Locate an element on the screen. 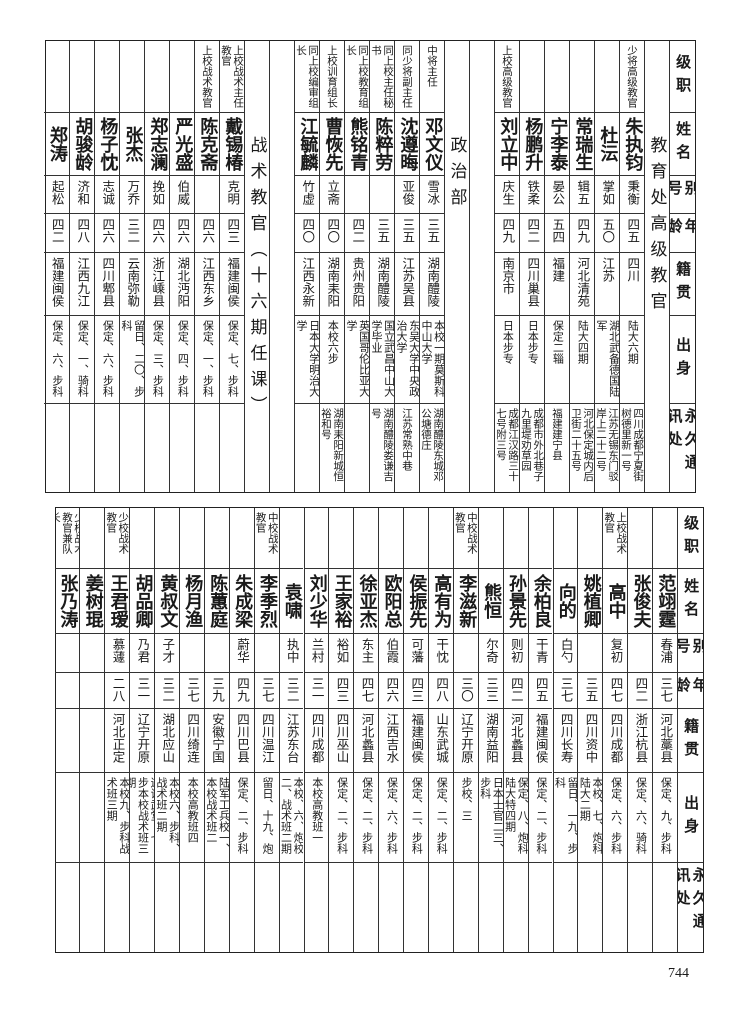 This screenshot has height=1024, width=748. person-origin: 留日、二〇、步科 is located at coordinates (132, 360).